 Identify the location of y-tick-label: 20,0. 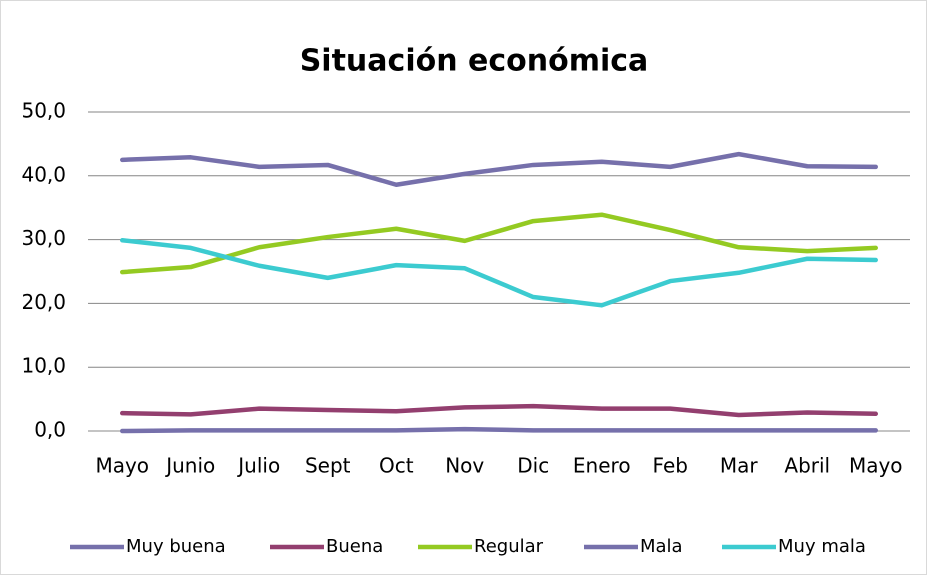
(43, 302).